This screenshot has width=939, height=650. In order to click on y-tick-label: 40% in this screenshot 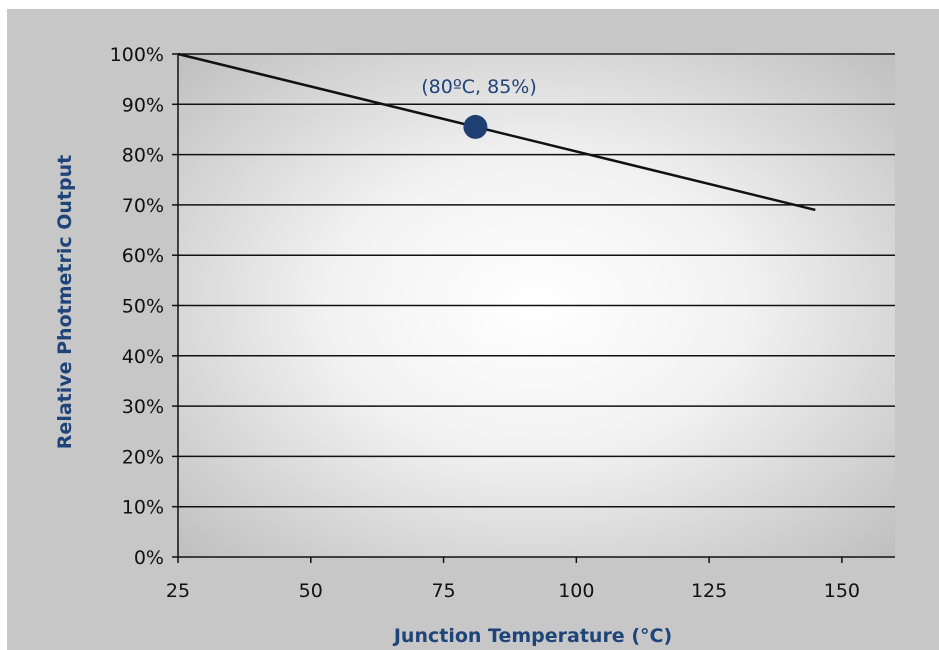, I will do `click(143, 357)`.